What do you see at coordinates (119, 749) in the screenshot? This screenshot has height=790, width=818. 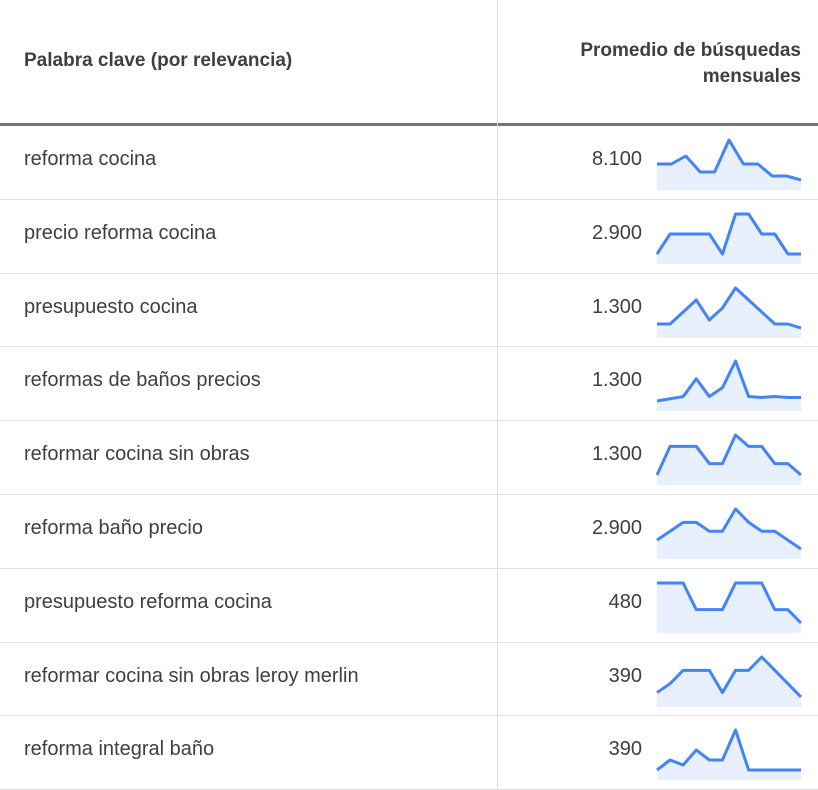 I see `keyword-cell: reforma integral baño` at bounding box center [119, 749].